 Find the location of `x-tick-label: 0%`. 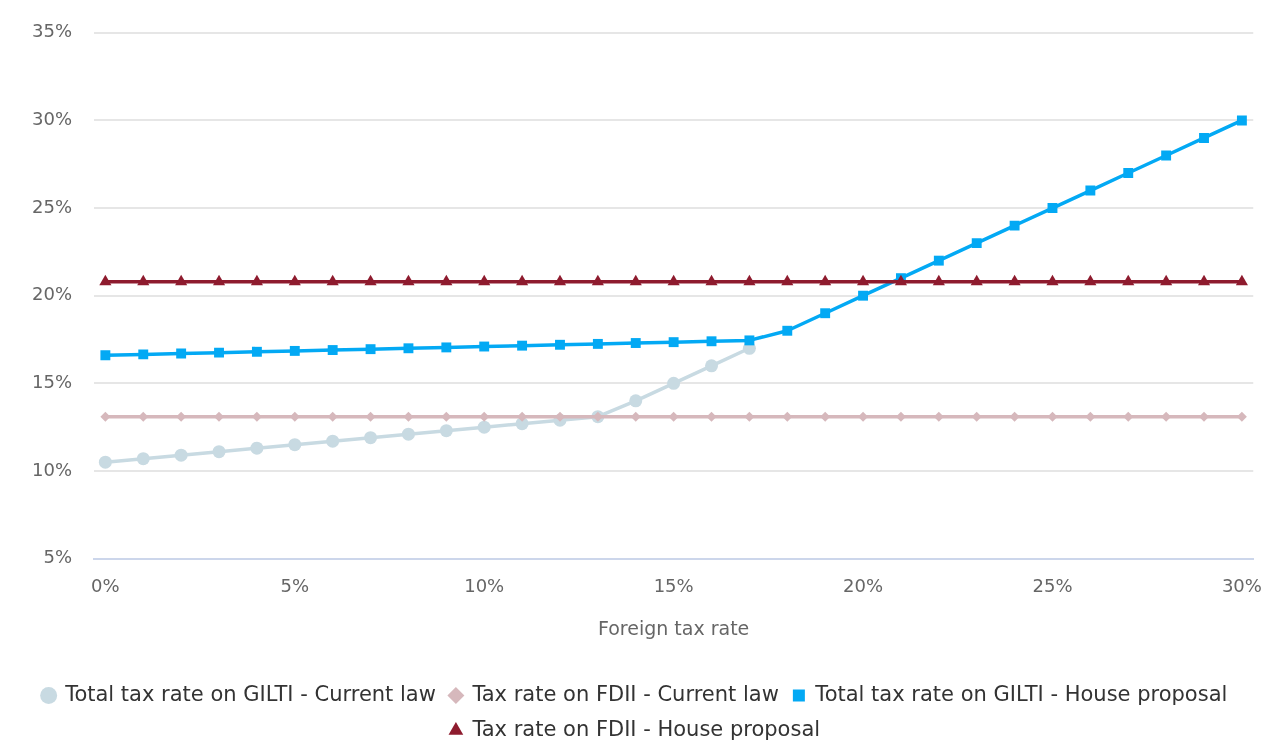

x-tick-label: 0% is located at coordinates (105, 586).